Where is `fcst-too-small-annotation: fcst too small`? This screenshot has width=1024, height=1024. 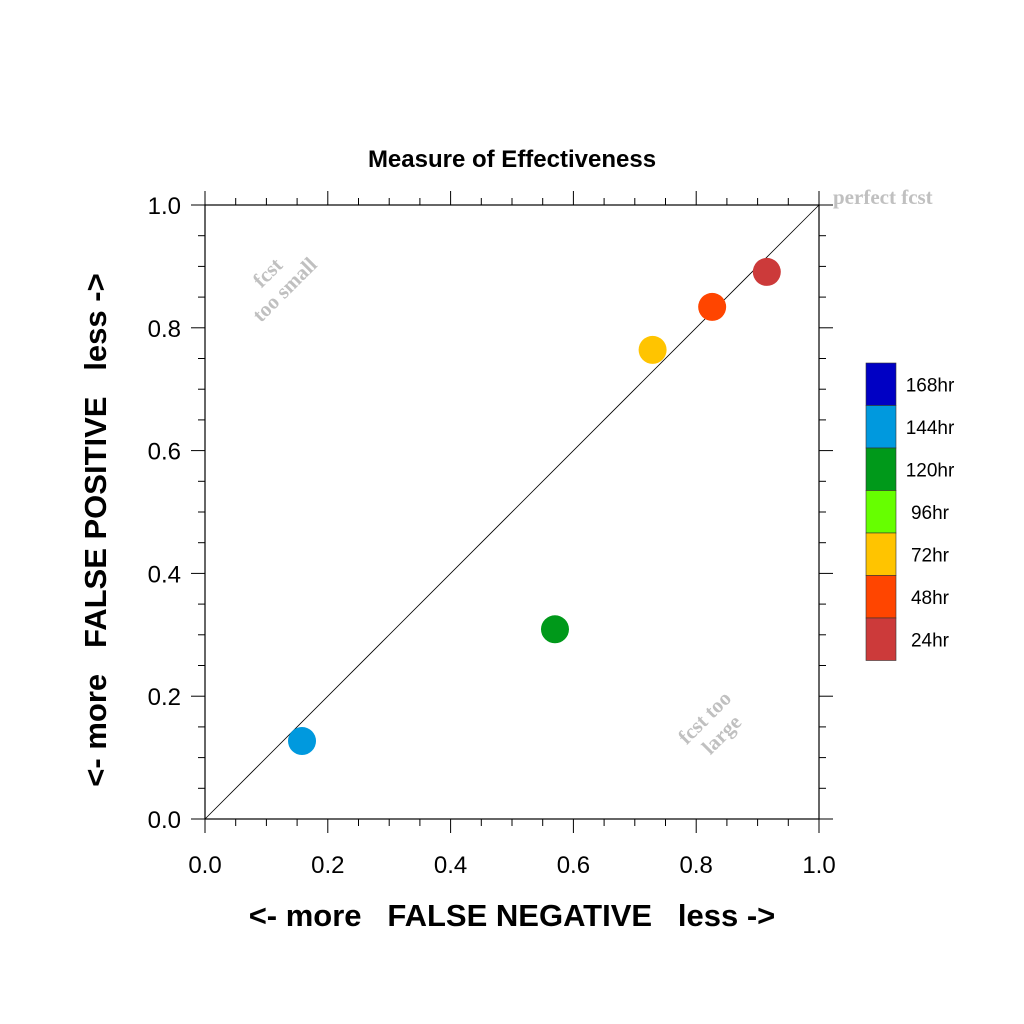 fcst-too-small-annotation: fcst too small is located at coordinates (284, 289).